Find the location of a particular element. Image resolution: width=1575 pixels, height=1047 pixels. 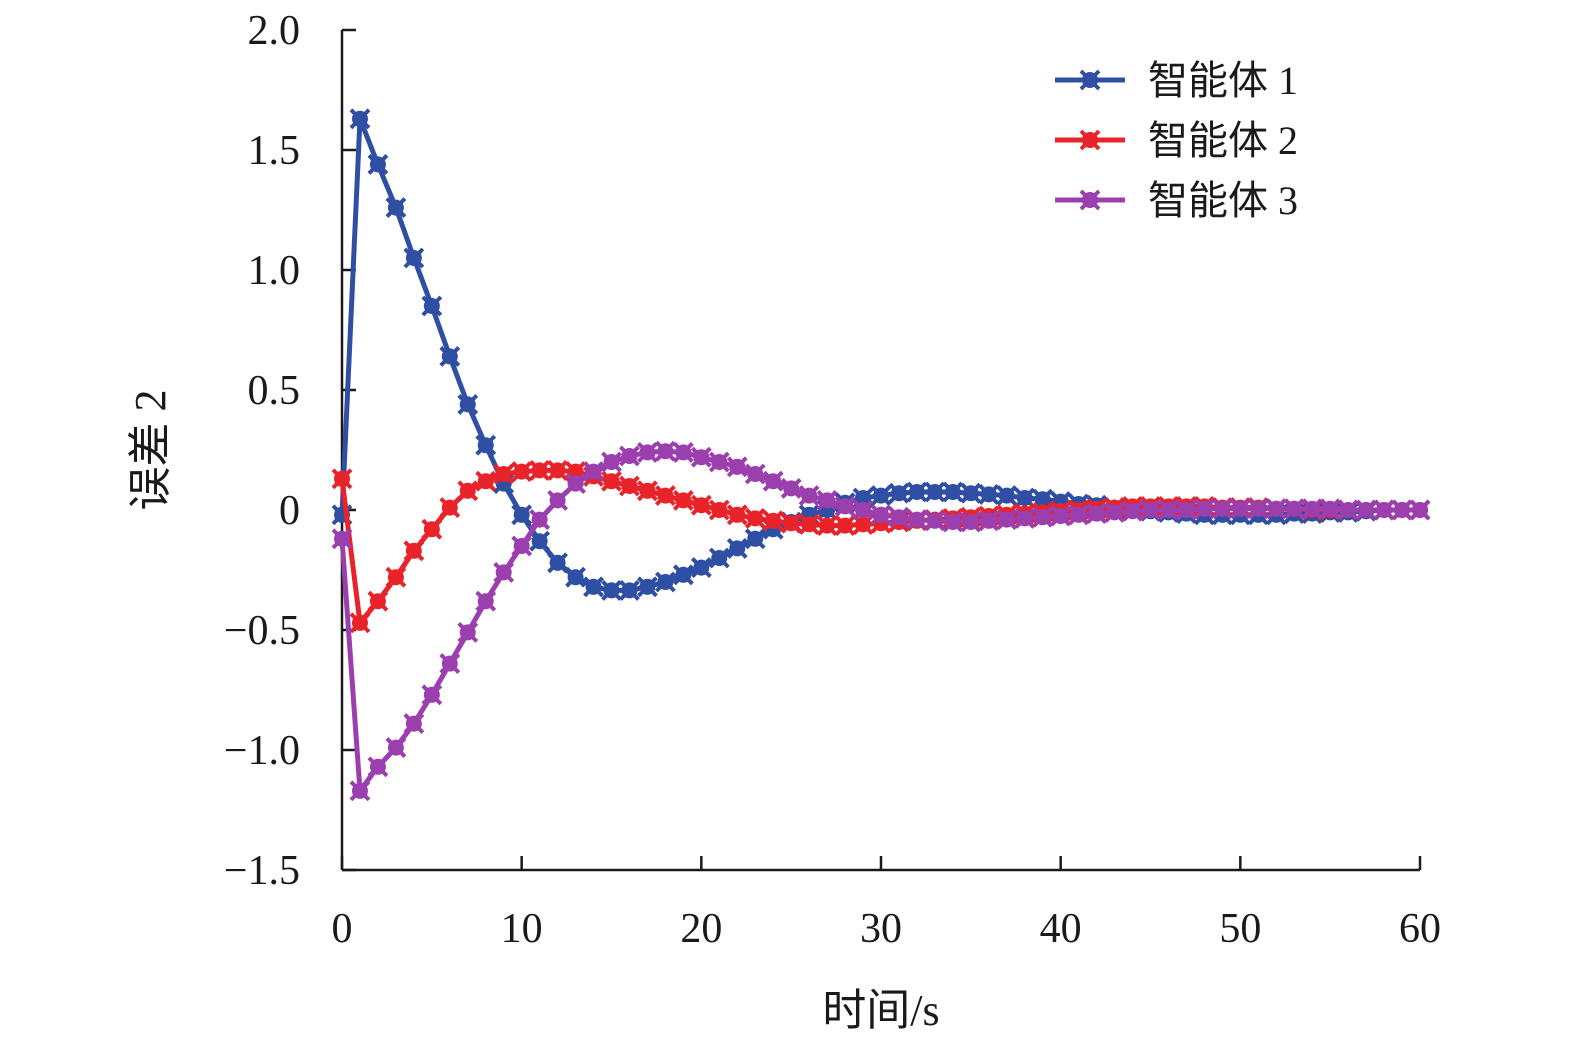

legend-label: 智能体 2 is located at coordinates (1223, 140).